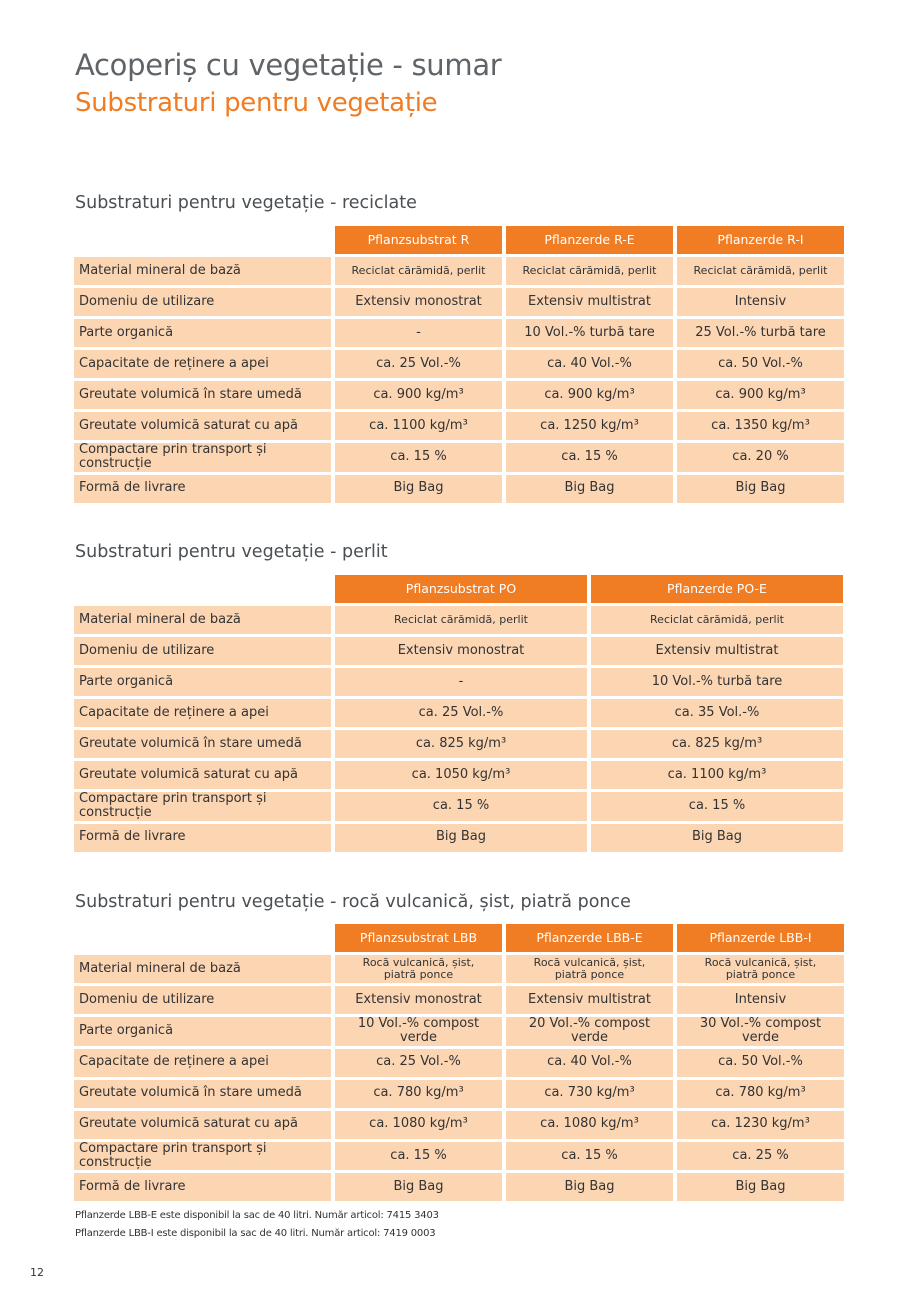 This screenshot has width=920, height=1301. I want to click on cell: ca. 825 kg/m³, so click(461, 744).